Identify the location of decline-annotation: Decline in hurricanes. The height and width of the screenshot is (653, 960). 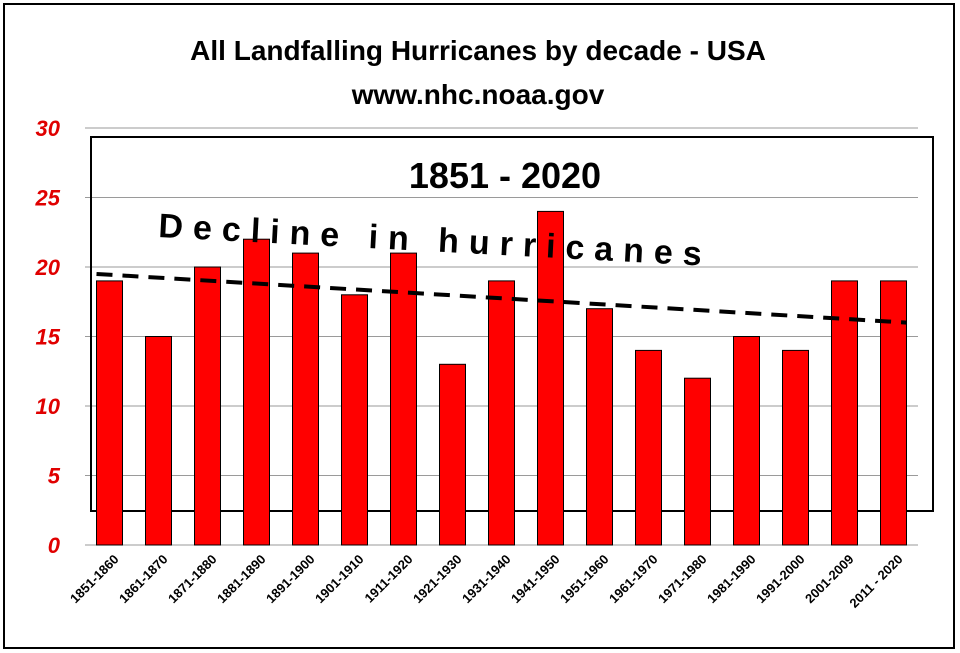
(435, 240).